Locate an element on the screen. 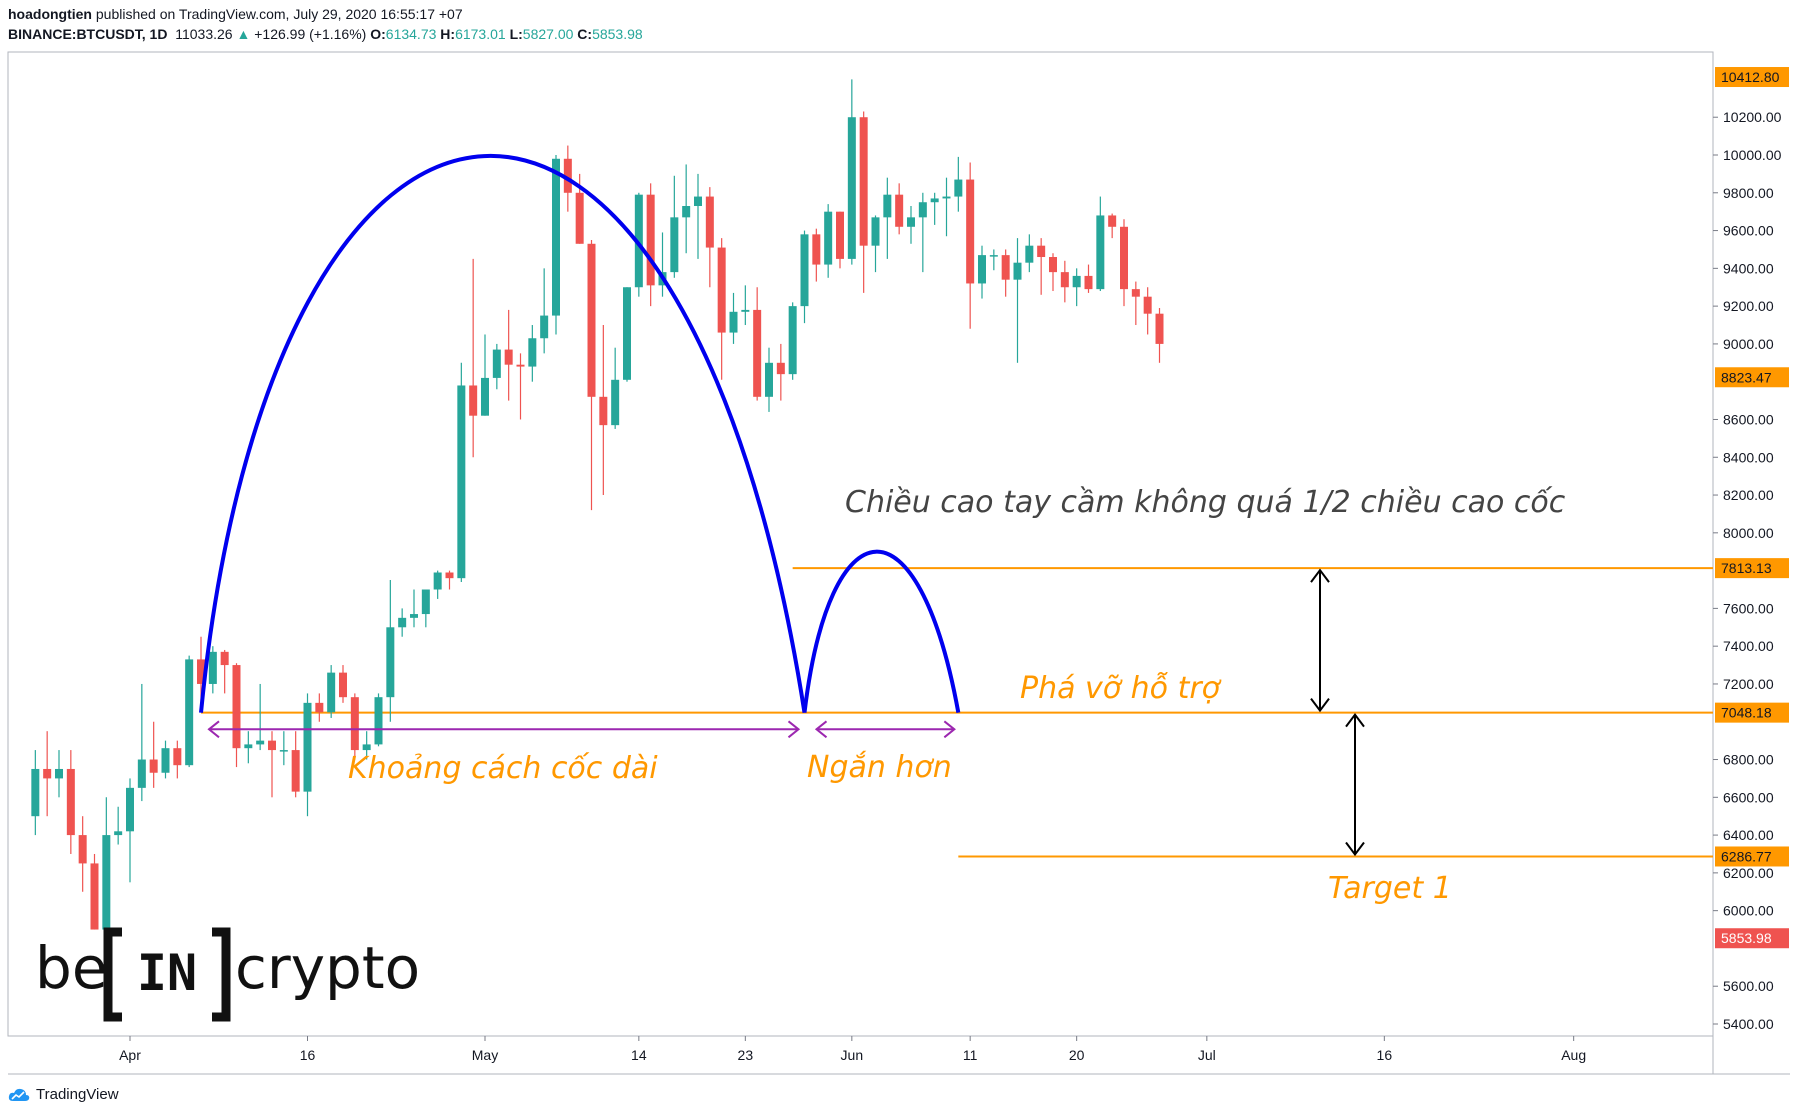 This screenshot has width=1800, height=1117. breakout-label: Phá vỡ hỗ trợ is located at coordinates (1121, 688).